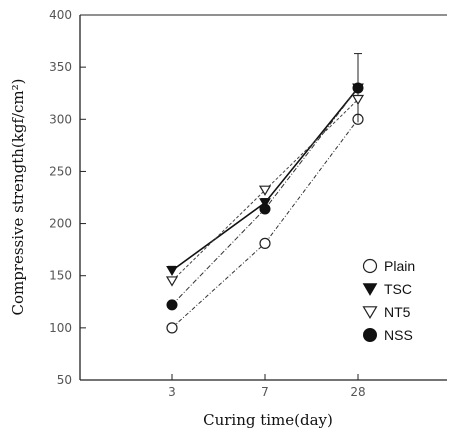 This screenshot has width=451, height=432. I want to click on y-tick-label: 100, so click(60, 328).